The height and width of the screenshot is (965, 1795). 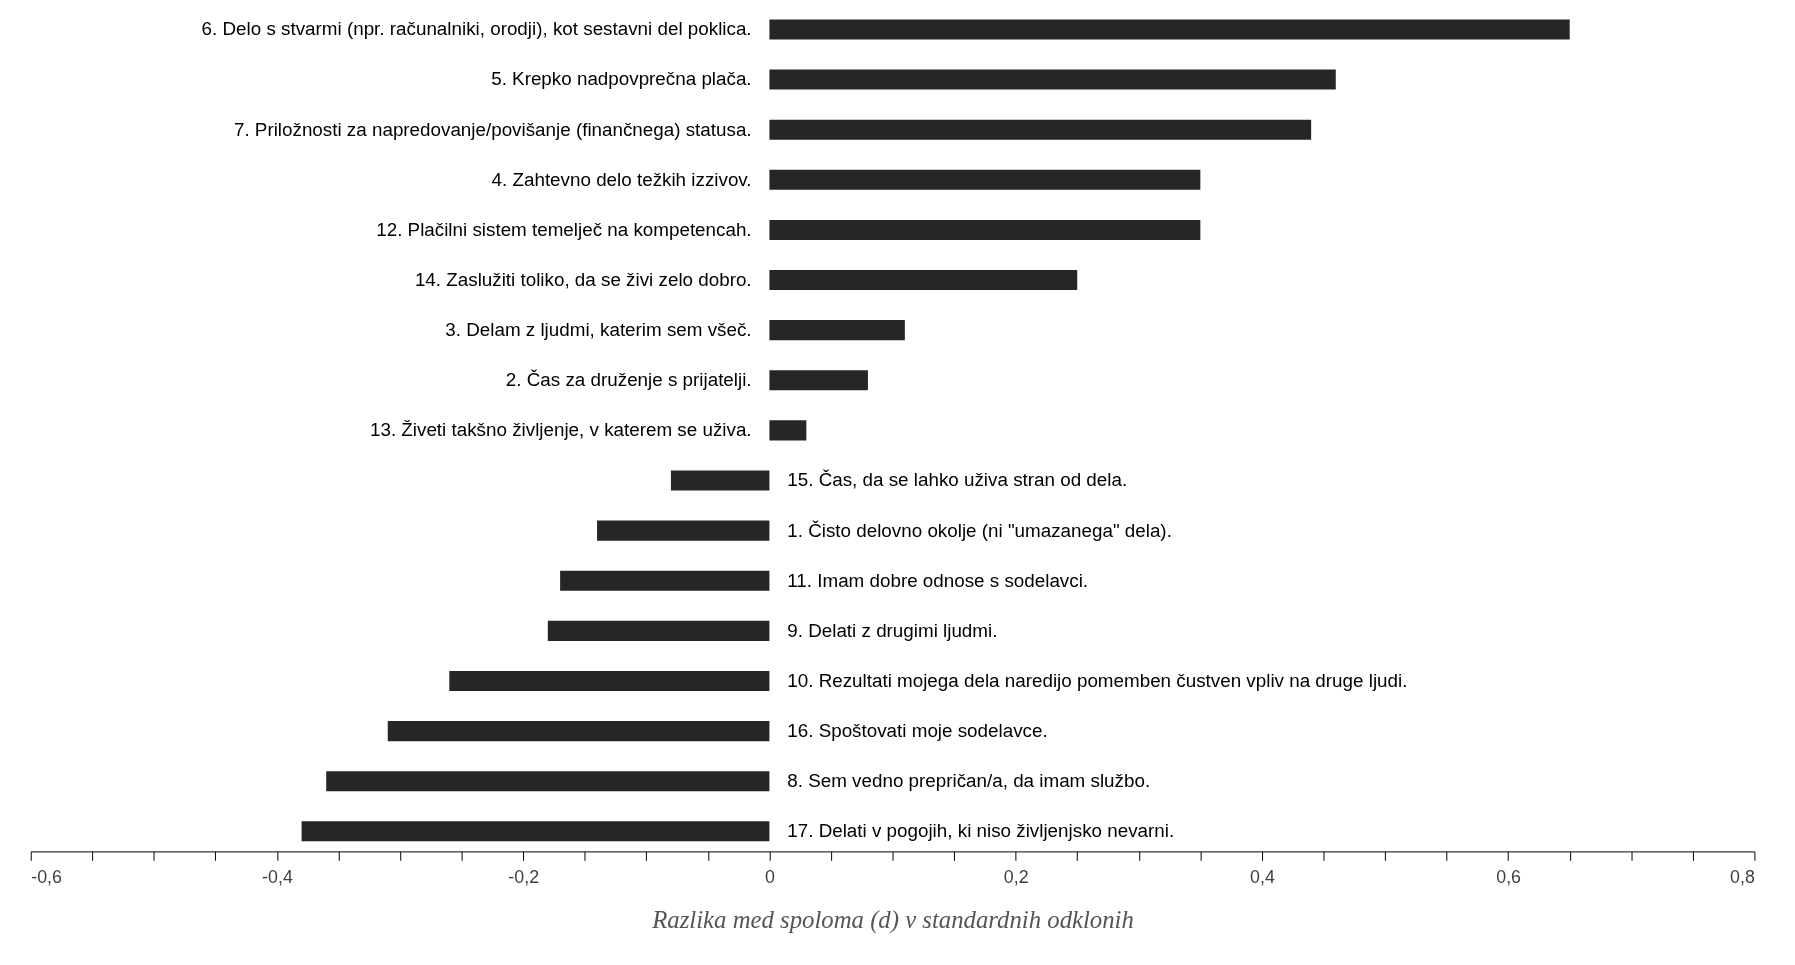 I want to click on x-tick-label: 0,4, so click(x=1262, y=876).